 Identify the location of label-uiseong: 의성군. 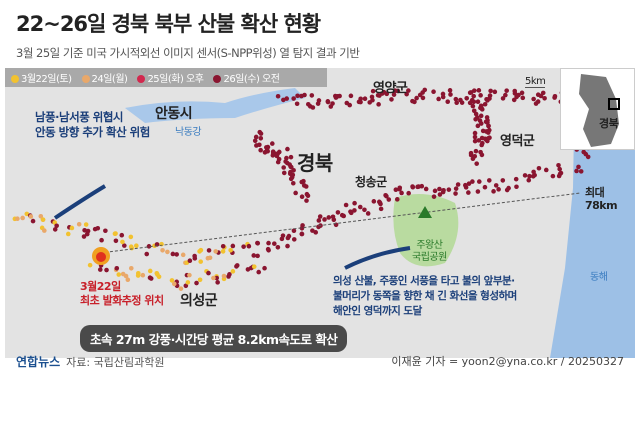
(199, 301).